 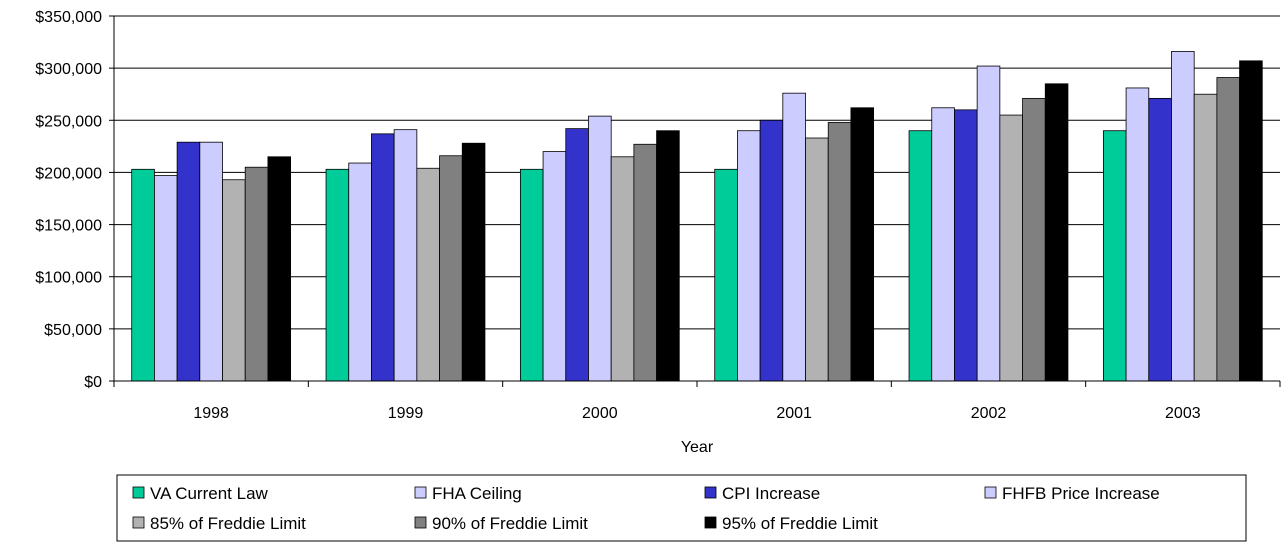 What do you see at coordinates (68, 278) in the screenshot?
I see `y-tick-label: $100,000` at bounding box center [68, 278].